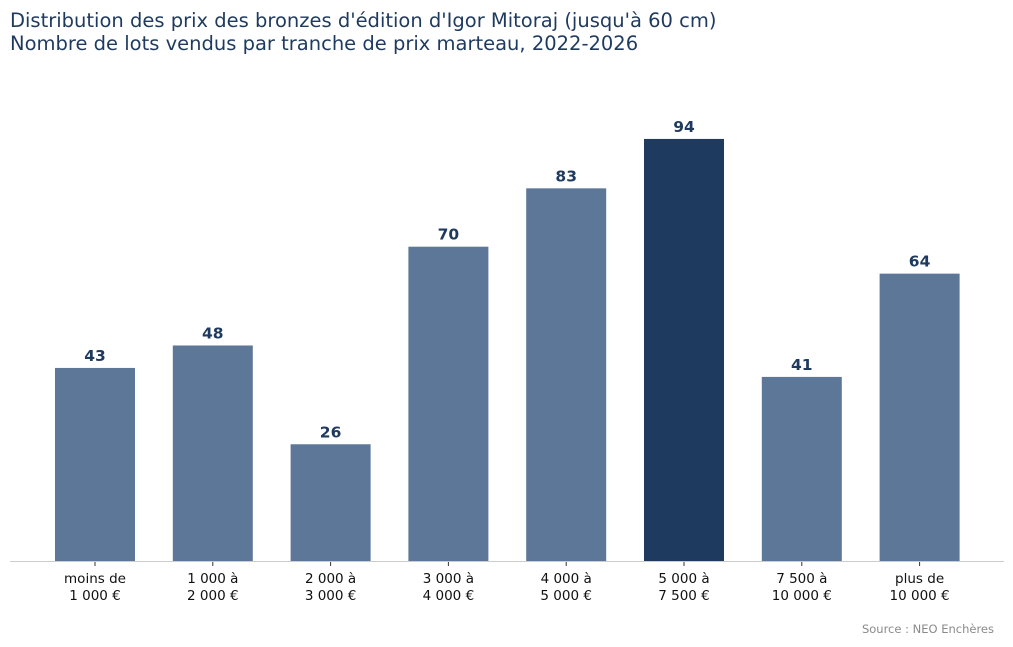  I want to click on data-label: 48, so click(213, 333).